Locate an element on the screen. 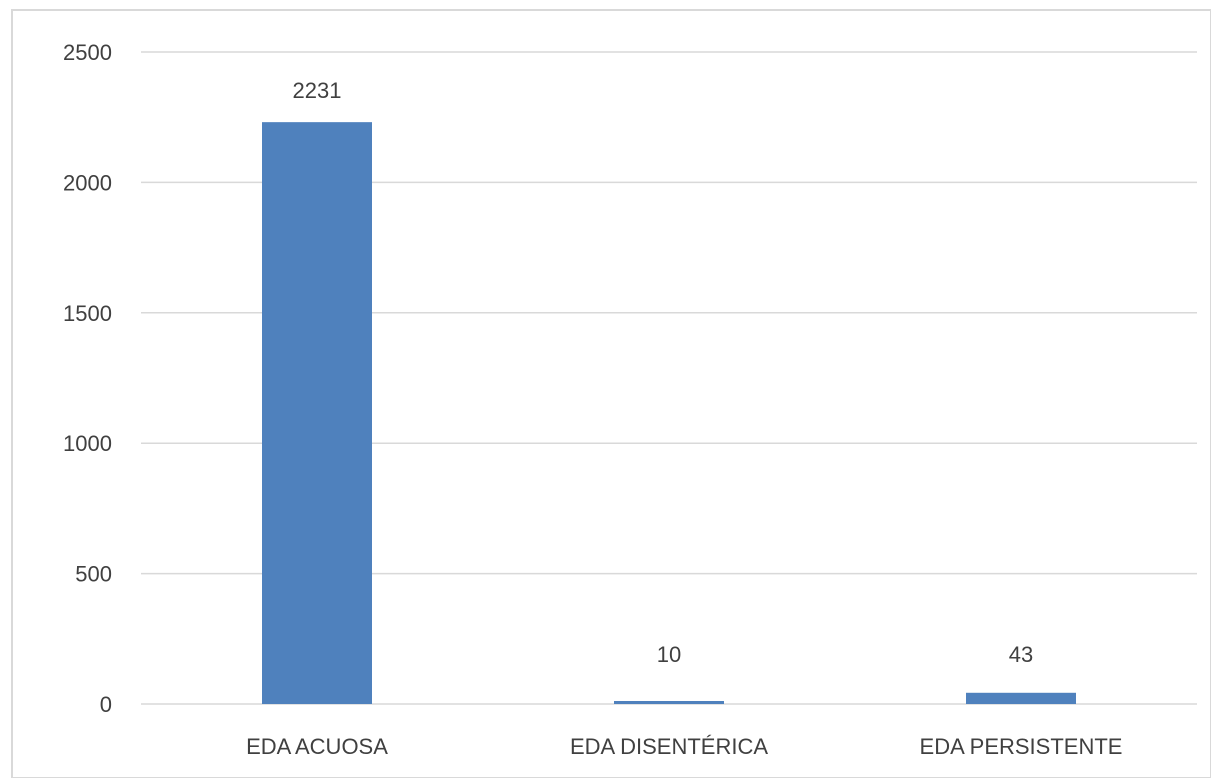 The image size is (1211, 783). x-tick-label: EDA DISENTÉRICA is located at coordinates (669, 746).